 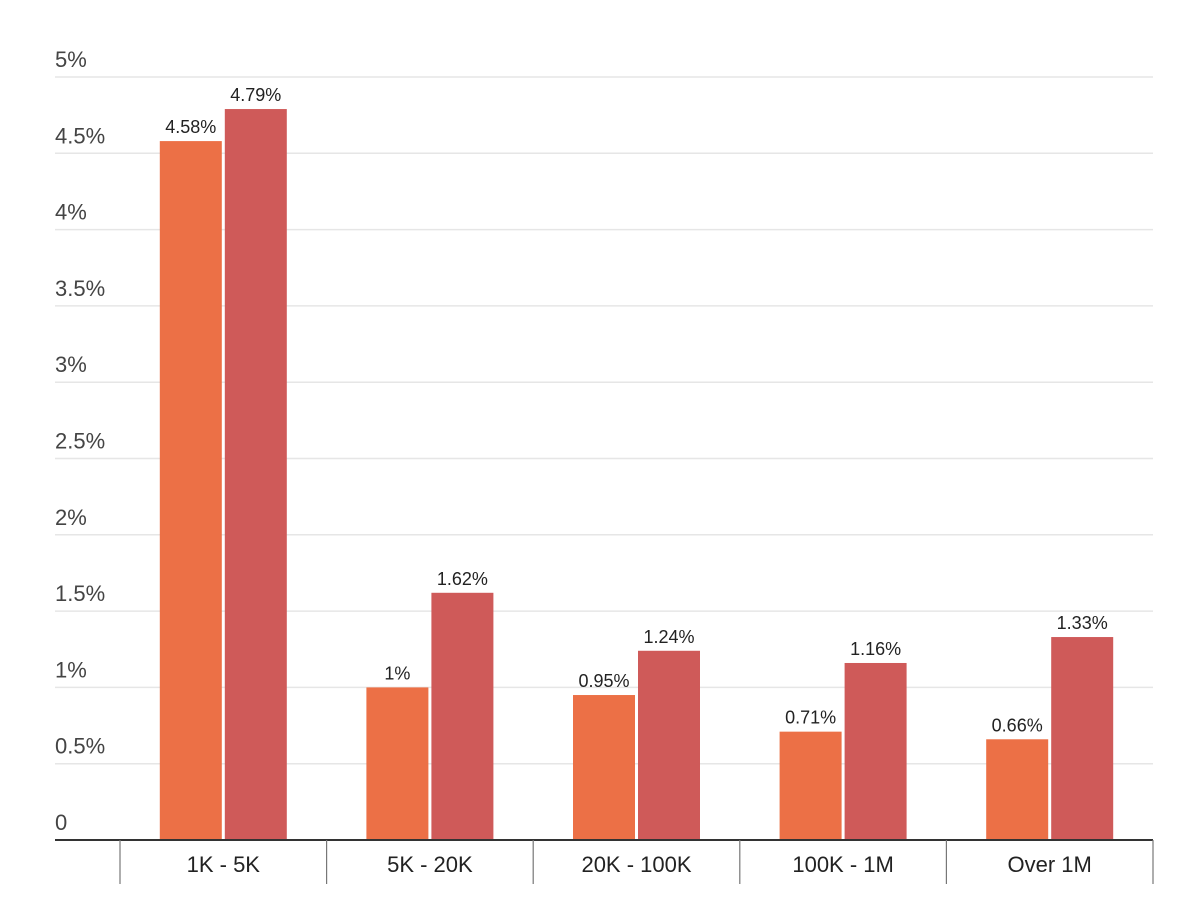 What do you see at coordinates (636, 864) in the screenshot?
I see `x-tick-label: 20K - 100K` at bounding box center [636, 864].